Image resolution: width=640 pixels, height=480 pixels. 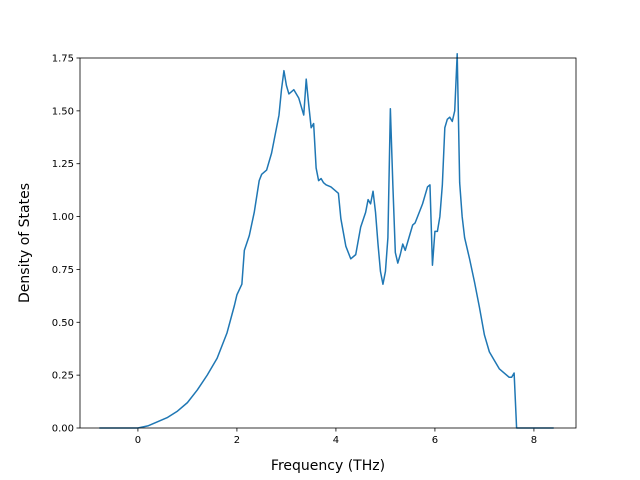 What do you see at coordinates (63, 164) in the screenshot?
I see `y-tick-label: 1.25` at bounding box center [63, 164].